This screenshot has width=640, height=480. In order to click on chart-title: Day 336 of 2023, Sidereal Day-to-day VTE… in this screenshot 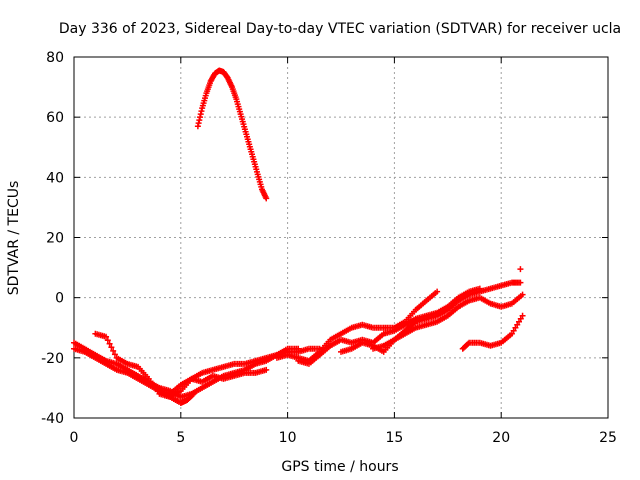, I will do `click(340, 29)`.